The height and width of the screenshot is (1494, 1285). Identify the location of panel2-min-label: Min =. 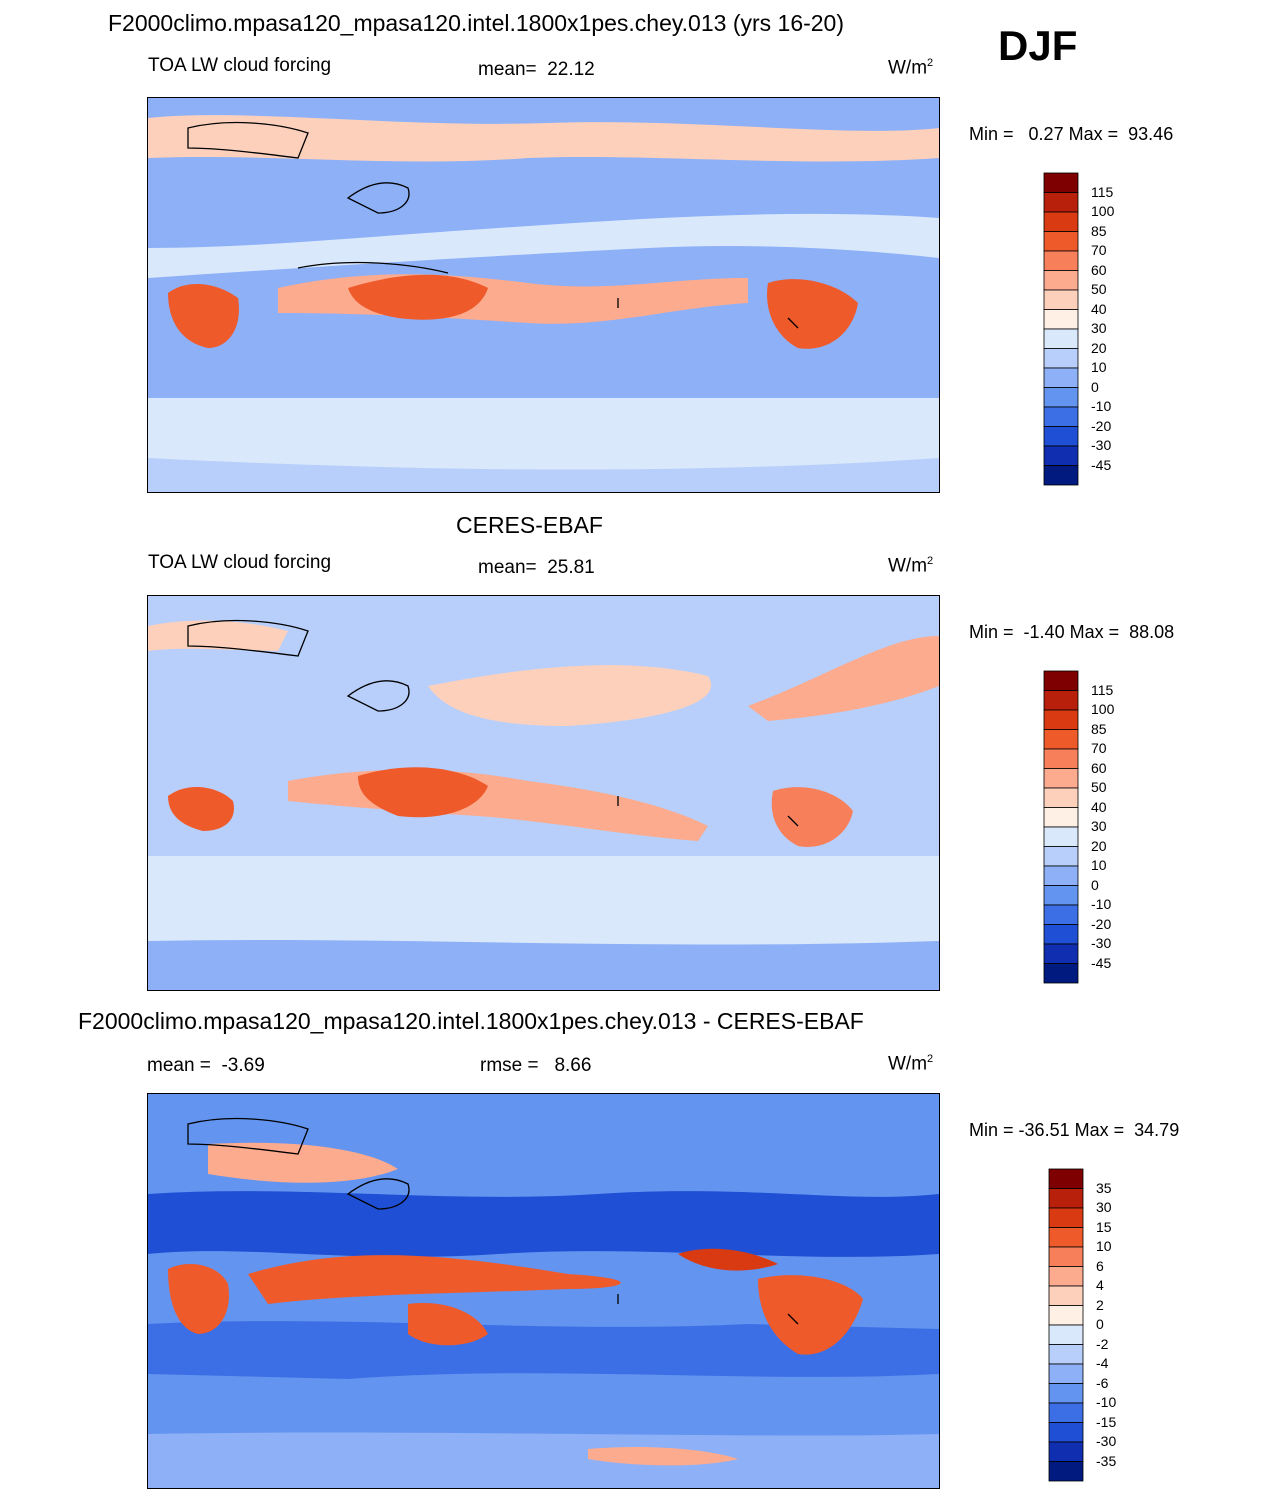
(991, 632).